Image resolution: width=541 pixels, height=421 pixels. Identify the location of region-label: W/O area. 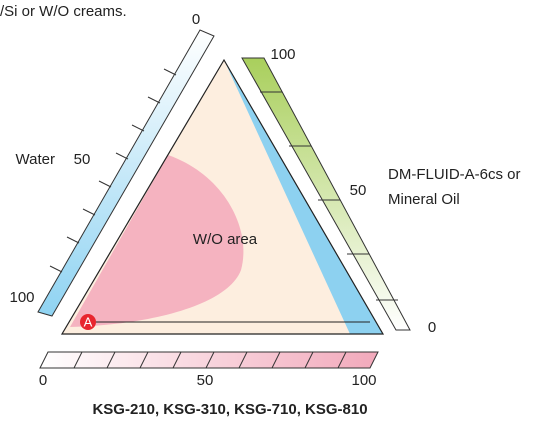
(225, 239).